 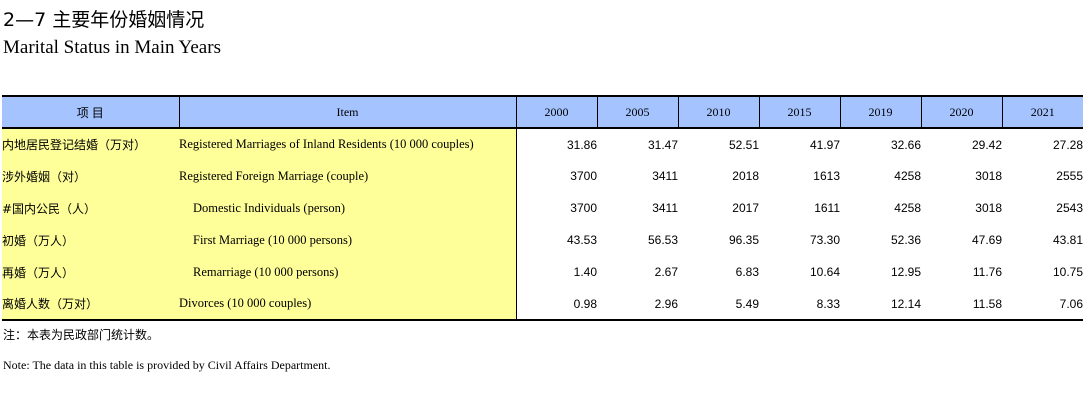 What do you see at coordinates (348, 304) in the screenshot?
I see `row-label-english: Divorces (10 000 couples)` at bounding box center [348, 304].